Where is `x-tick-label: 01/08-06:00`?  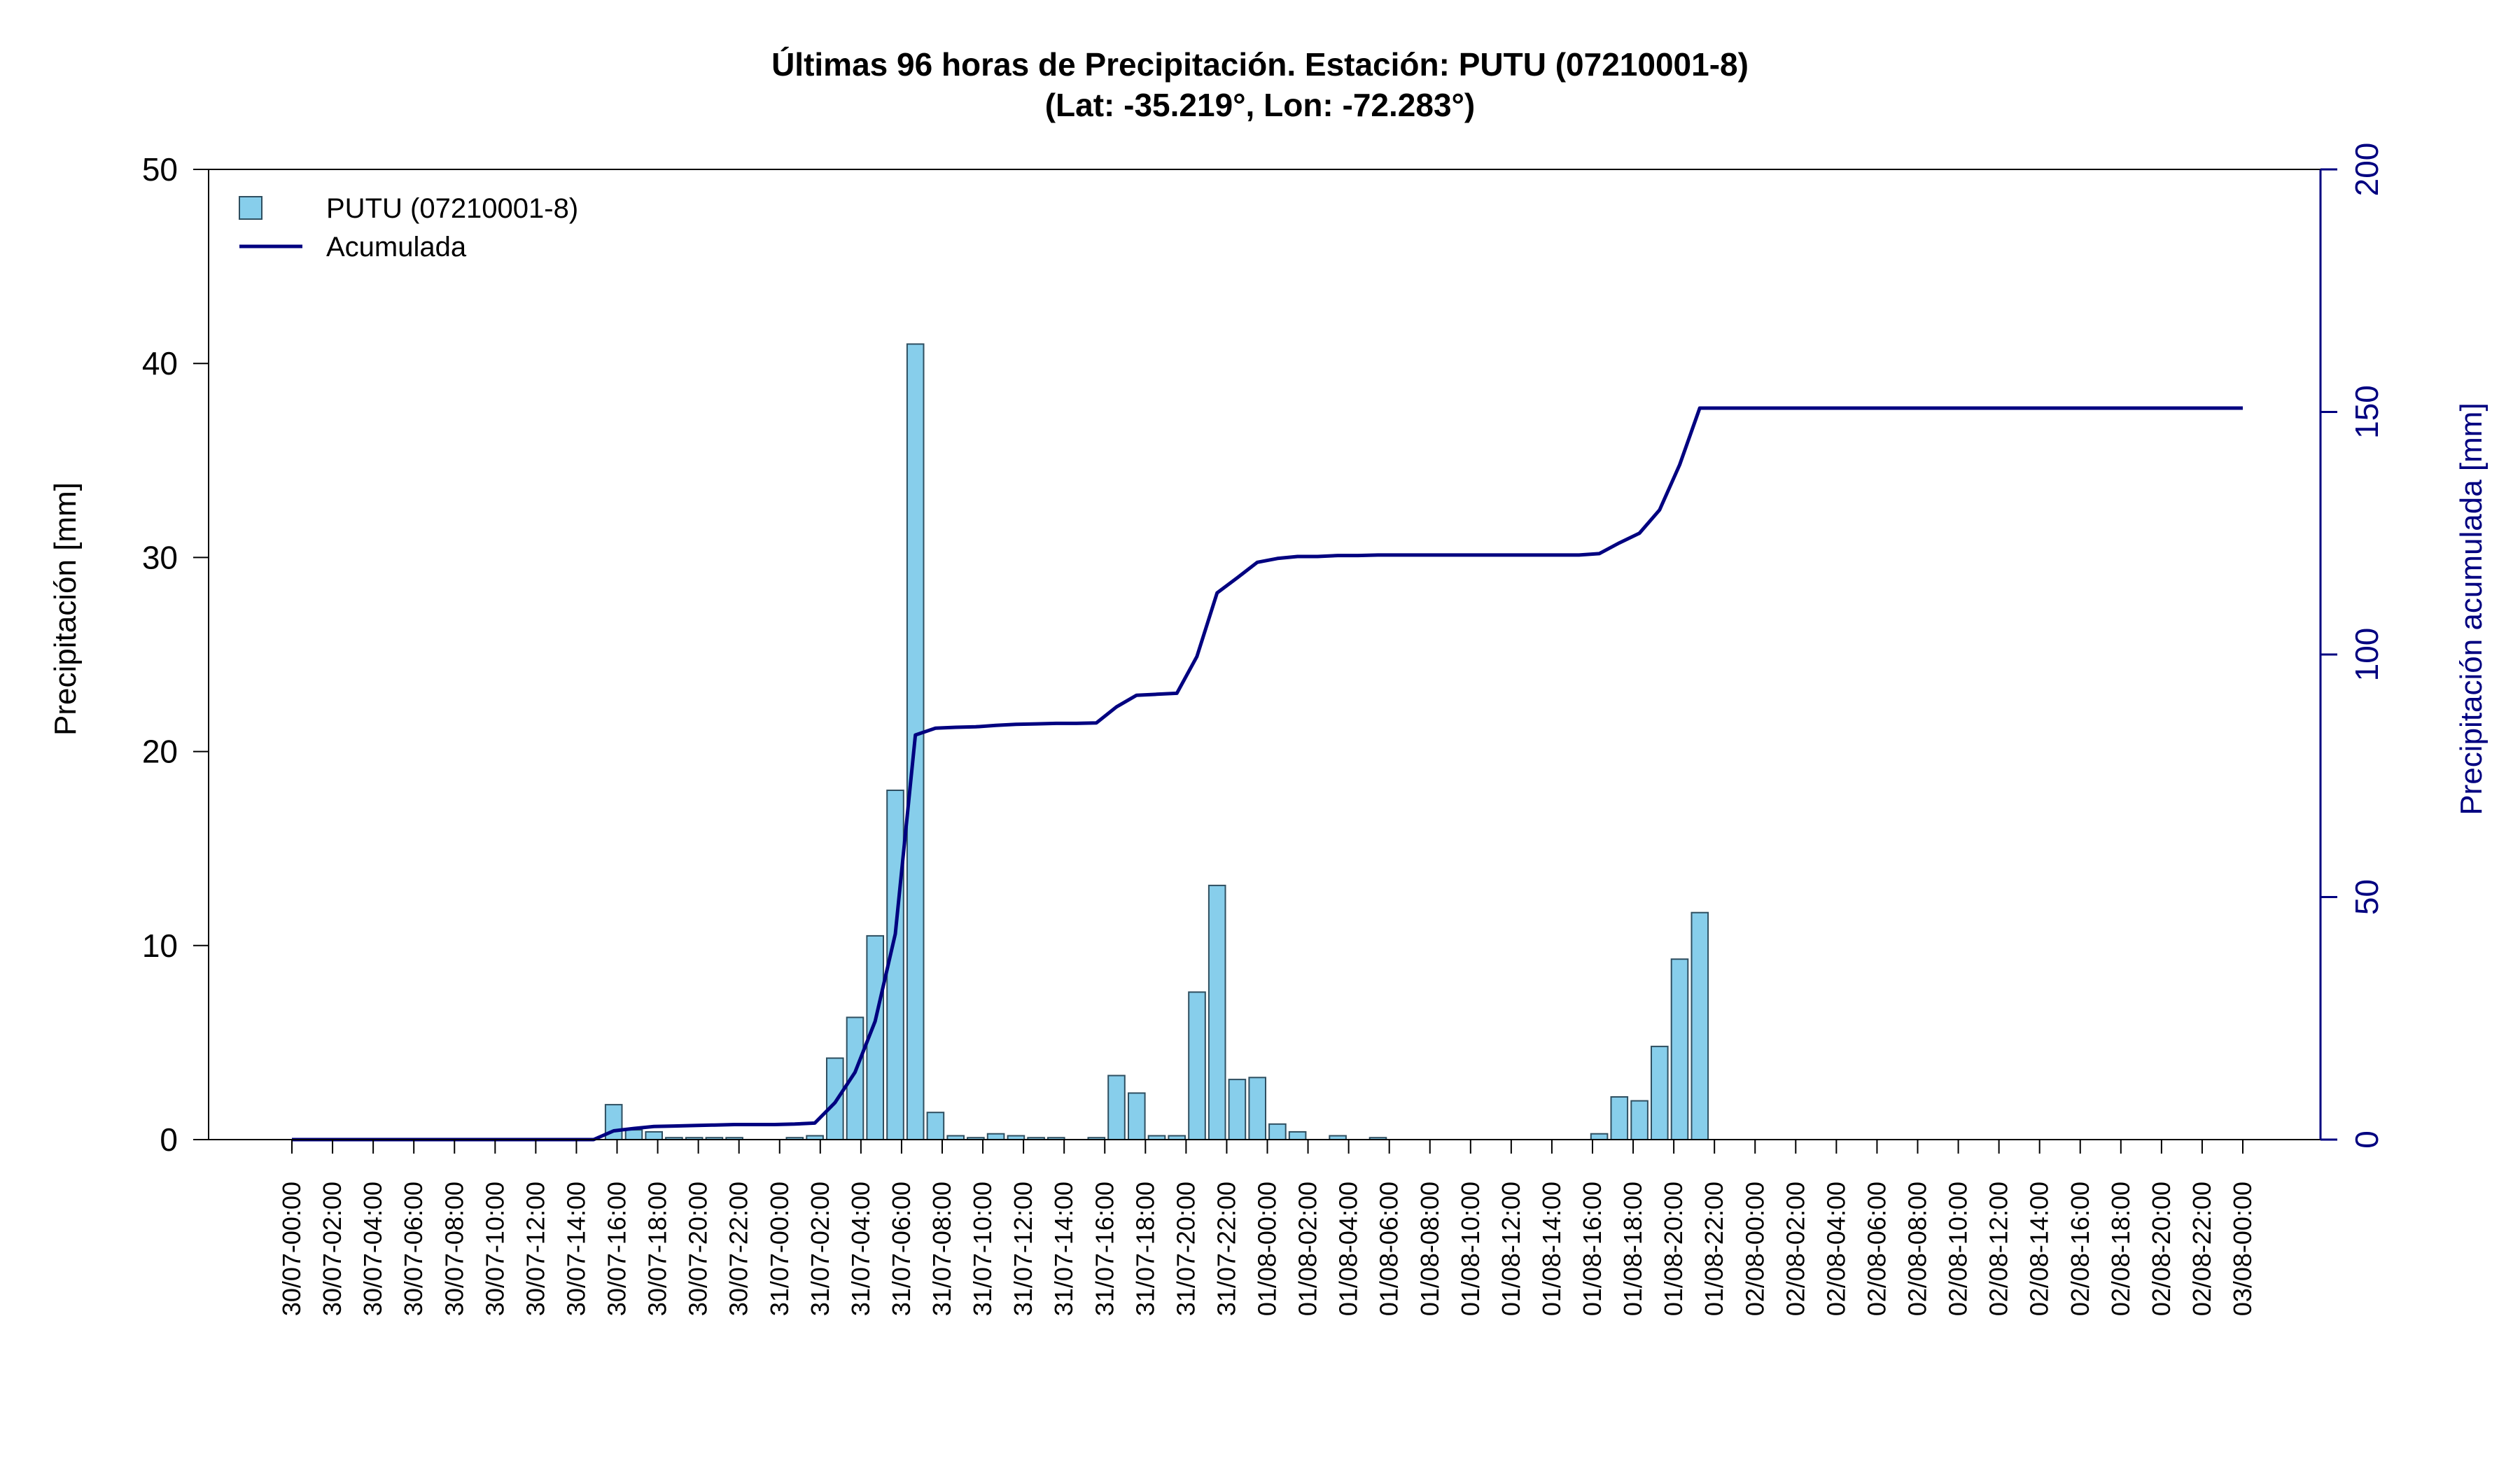 x-tick-label: 01/08-06:00 is located at coordinates (1389, 1249).